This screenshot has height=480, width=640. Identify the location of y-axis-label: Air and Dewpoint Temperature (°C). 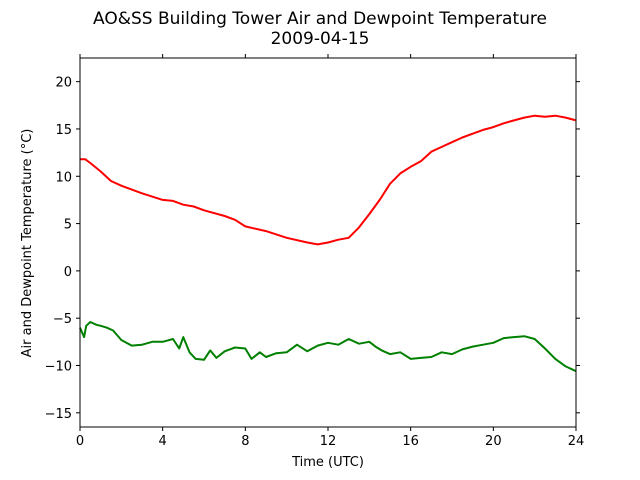
(27, 243).